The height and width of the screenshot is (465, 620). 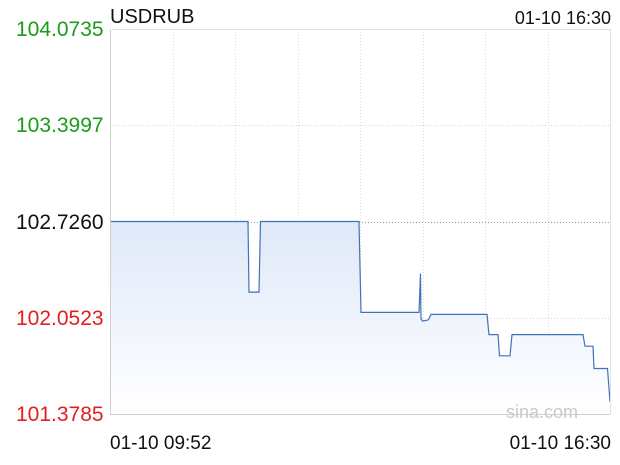 What do you see at coordinates (60, 222) in the screenshot?
I see `y-tick-label-2: 102.7260` at bounding box center [60, 222].